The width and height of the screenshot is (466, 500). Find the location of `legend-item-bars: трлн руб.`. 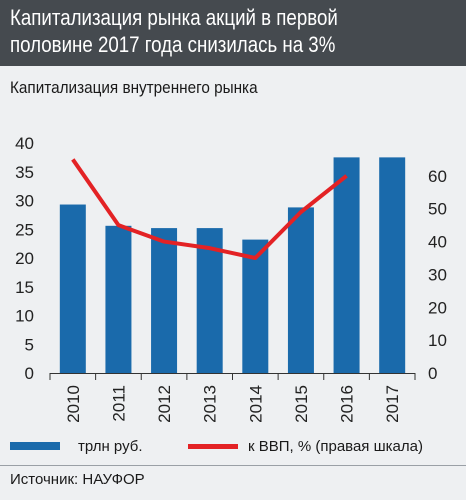

legend-item-bars: трлн руб. is located at coordinates (76, 446).